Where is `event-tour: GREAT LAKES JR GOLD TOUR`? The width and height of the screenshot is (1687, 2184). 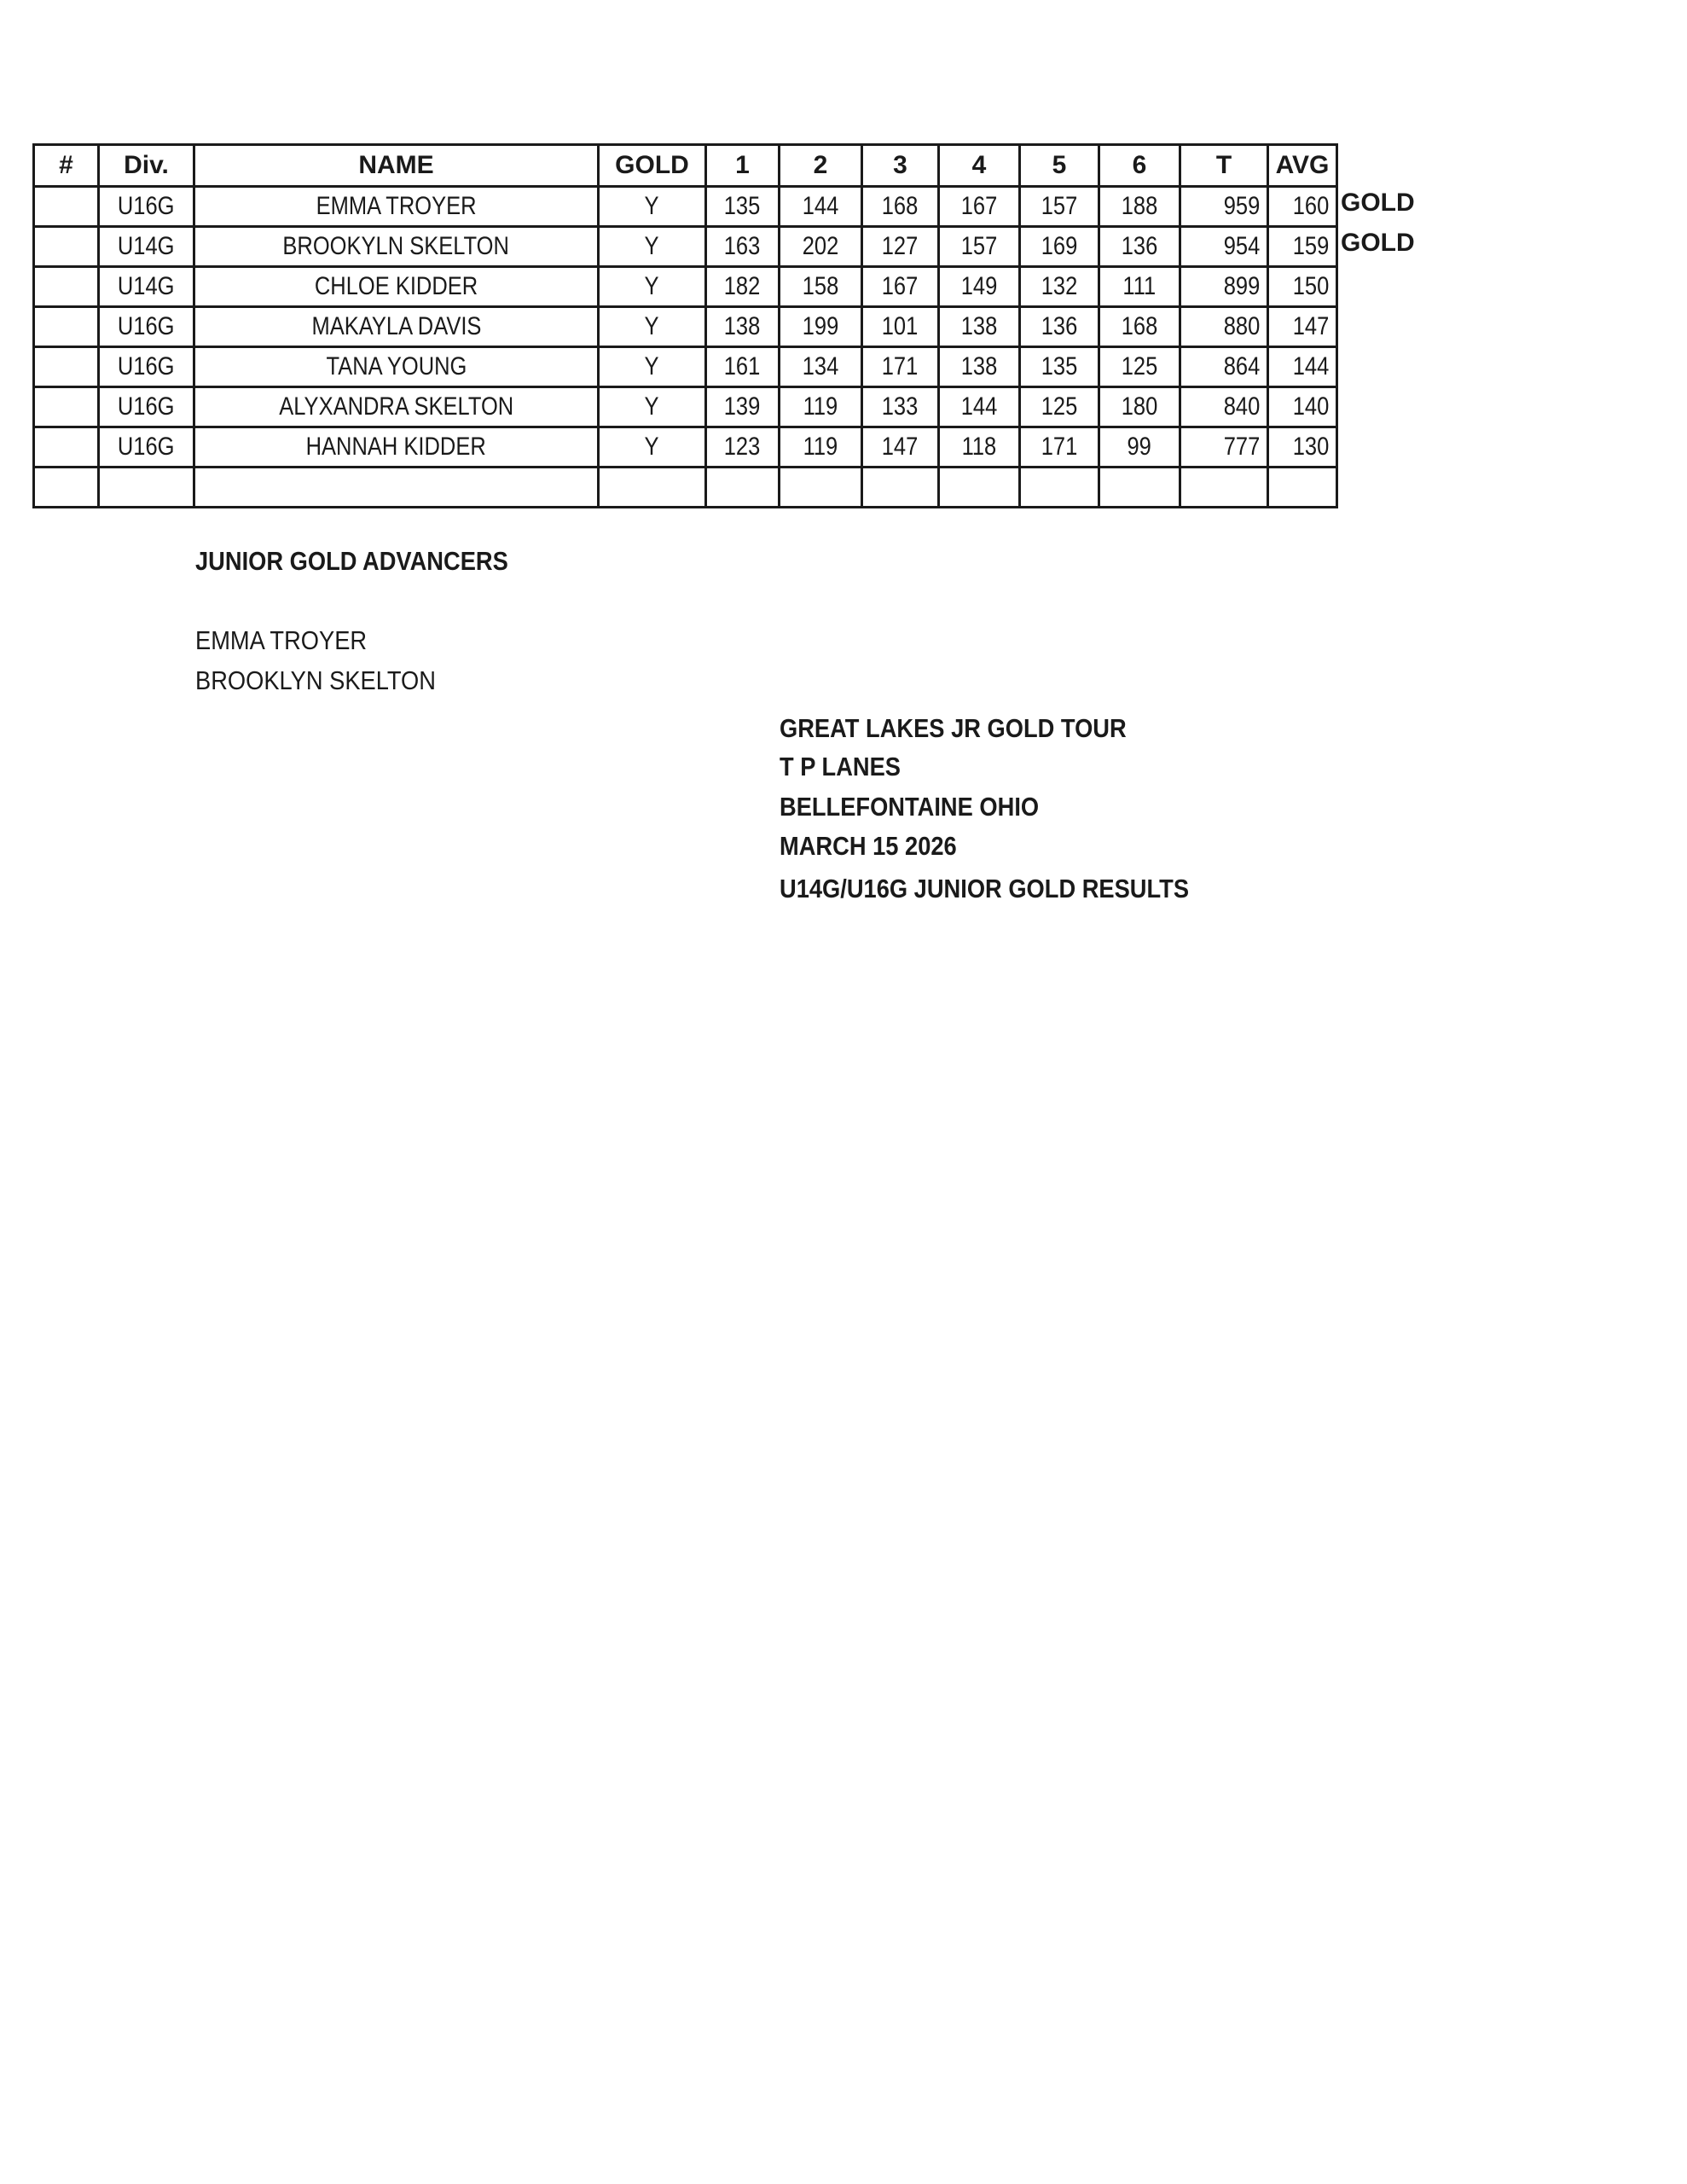
event-tour: GREAT LAKES JR GOLD TOUR is located at coordinates (953, 728).